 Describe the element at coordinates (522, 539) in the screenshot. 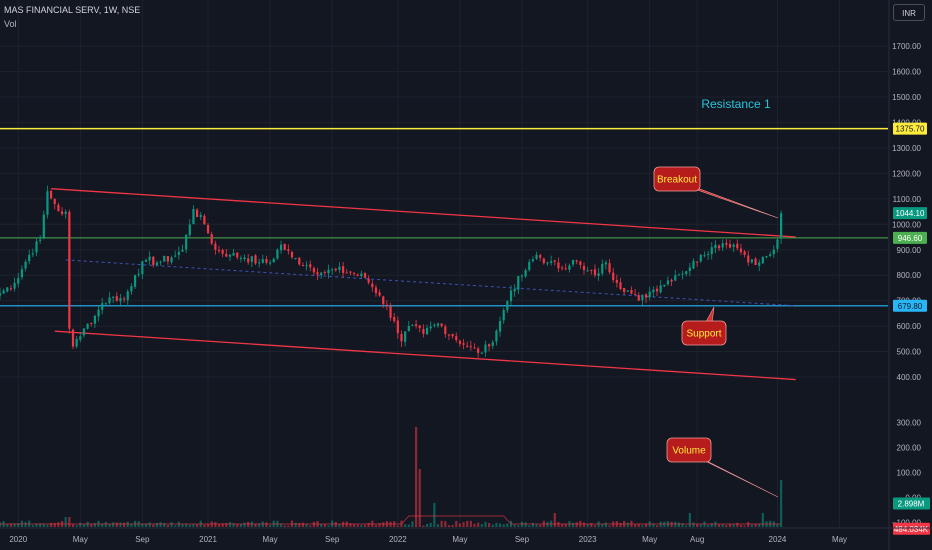

I see `time-tick-label: Sep` at that location.